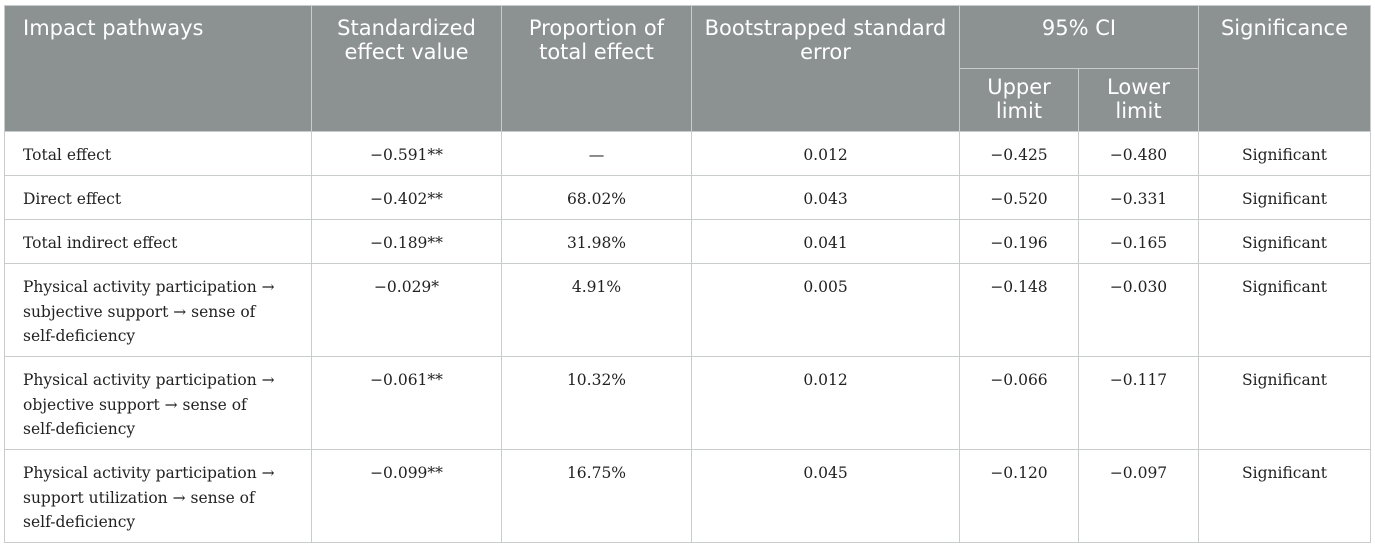 The image size is (1375, 546). What do you see at coordinates (1019, 153) in the screenshot?
I see `cell-upper: −0.425` at bounding box center [1019, 153].